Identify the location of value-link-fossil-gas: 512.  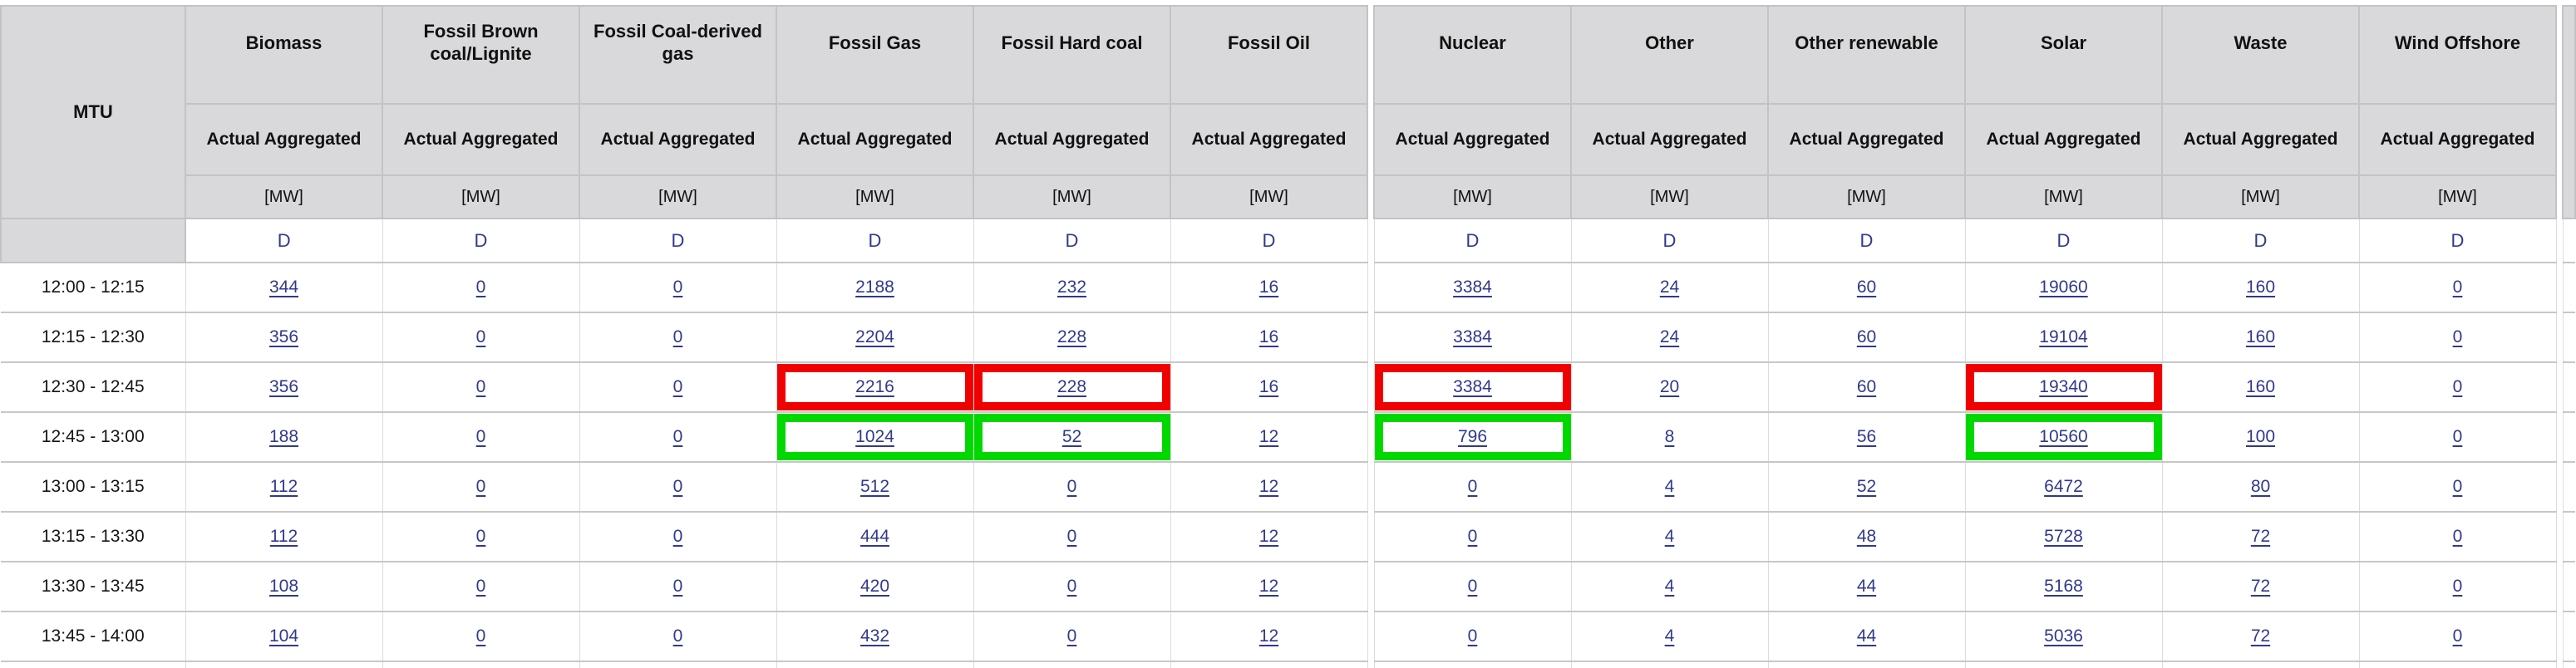
(874, 486).